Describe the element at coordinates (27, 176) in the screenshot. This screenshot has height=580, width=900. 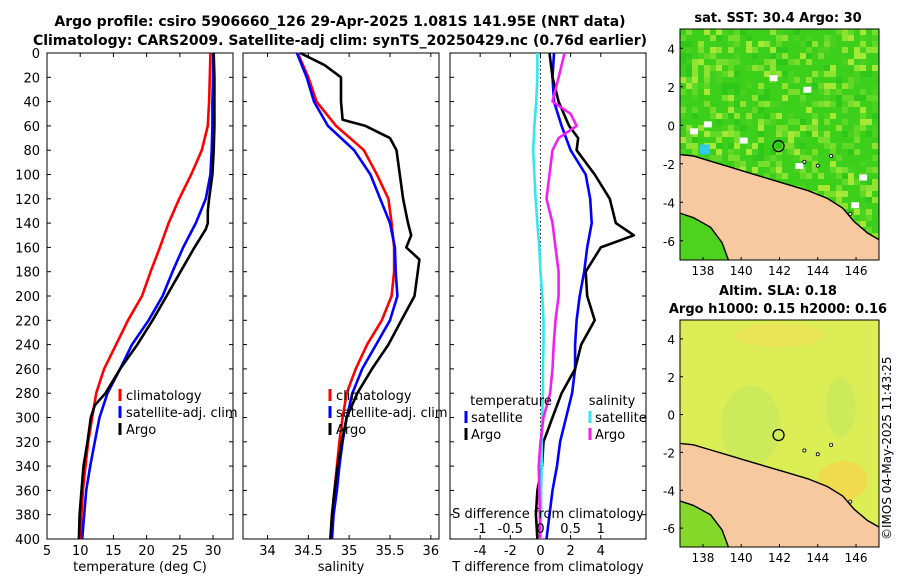
I see `depth-tick-label: 100` at that location.